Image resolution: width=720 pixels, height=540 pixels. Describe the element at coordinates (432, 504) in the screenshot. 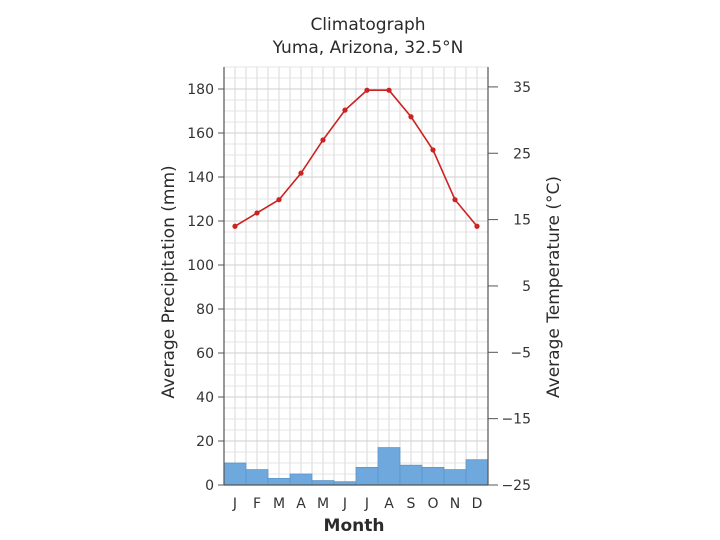

I see `month-label: O` at that location.